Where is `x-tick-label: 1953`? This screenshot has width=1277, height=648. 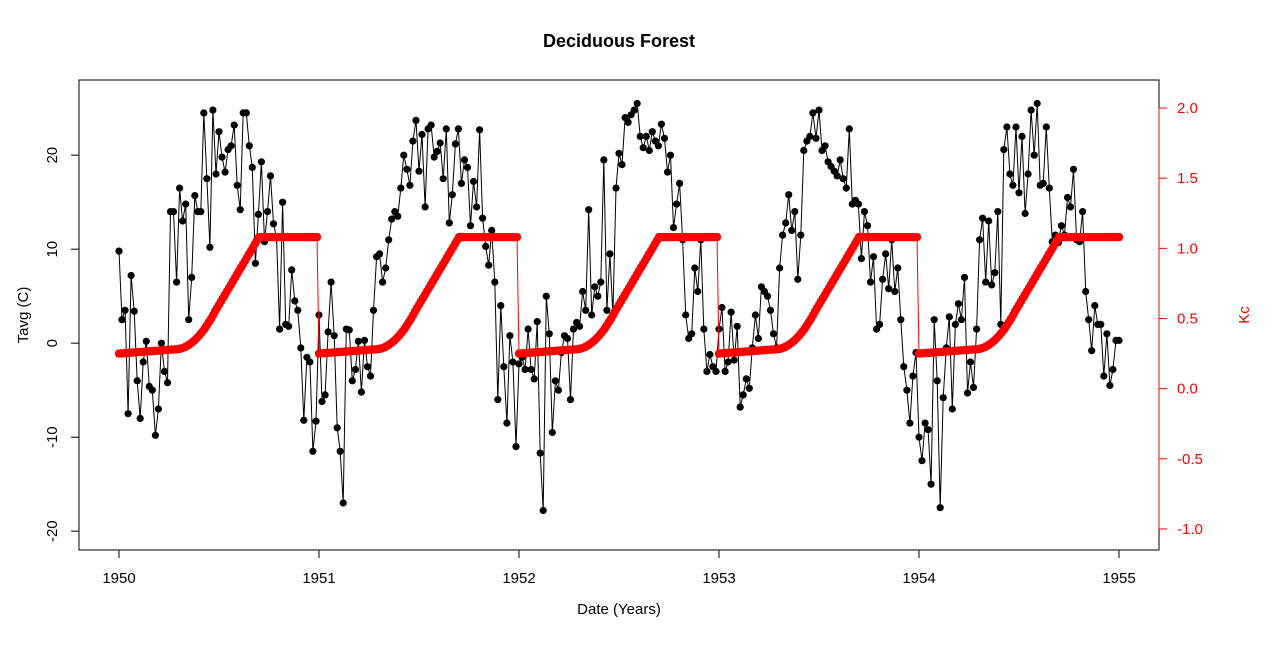
x-tick-label: 1953 is located at coordinates (718, 578).